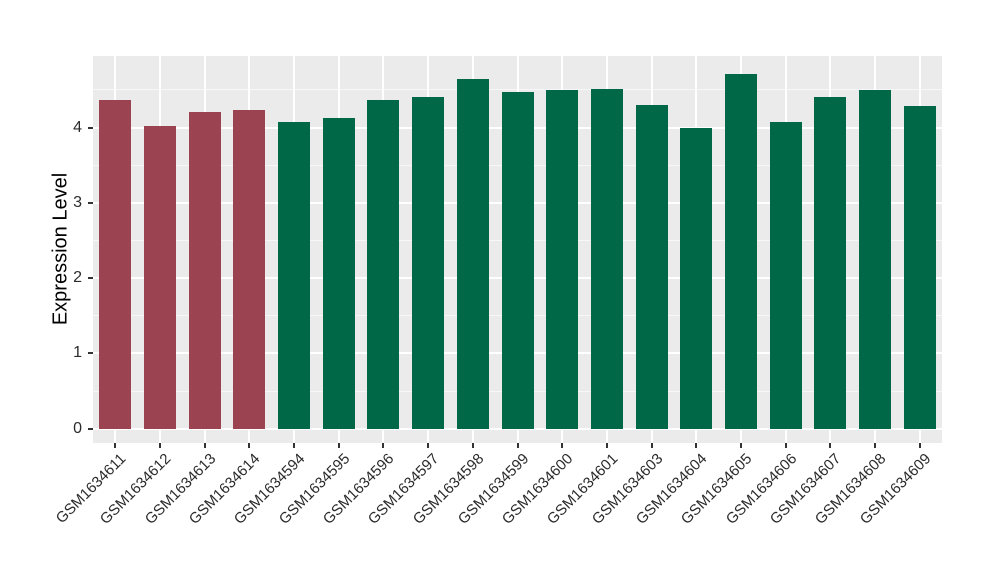  What do you see at coordinates (696, 278) in the screenshot?
I see `bar-GSM1634604` at bounding box center [696, 278].